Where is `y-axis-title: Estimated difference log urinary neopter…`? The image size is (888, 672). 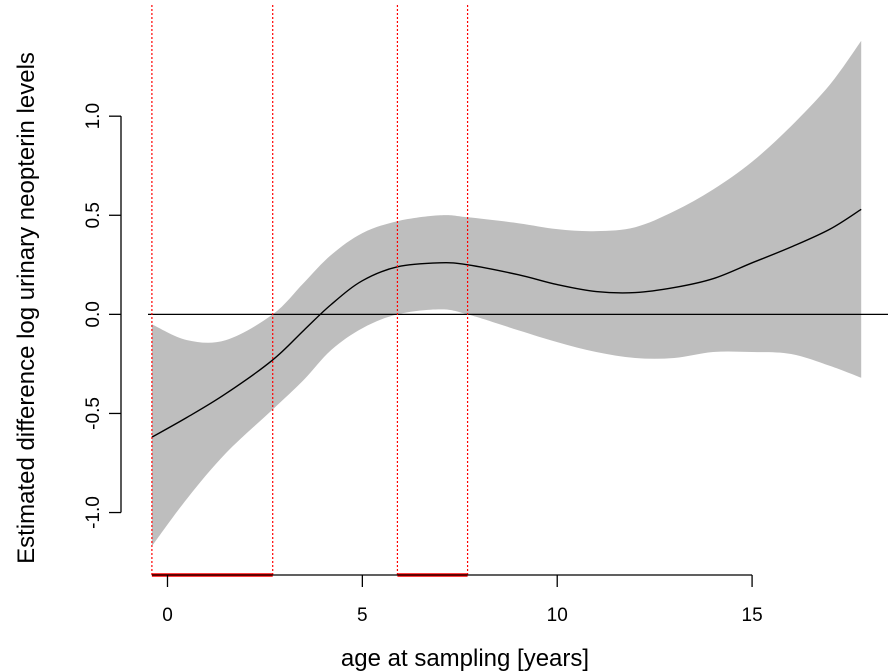
y-axis-title: Estimated difference log urinary neopter… is located at coordinates (26, 308).